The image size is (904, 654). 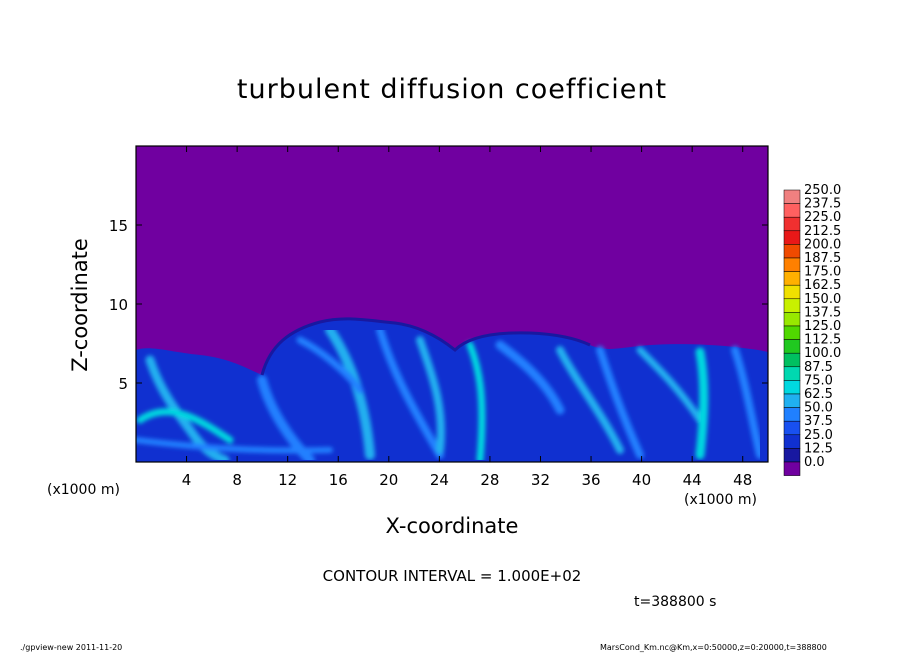 What do you see at coordinates (187, 480) in the screenshot?
I see `x-tick-label: 4` at bounding box center [187, 480].